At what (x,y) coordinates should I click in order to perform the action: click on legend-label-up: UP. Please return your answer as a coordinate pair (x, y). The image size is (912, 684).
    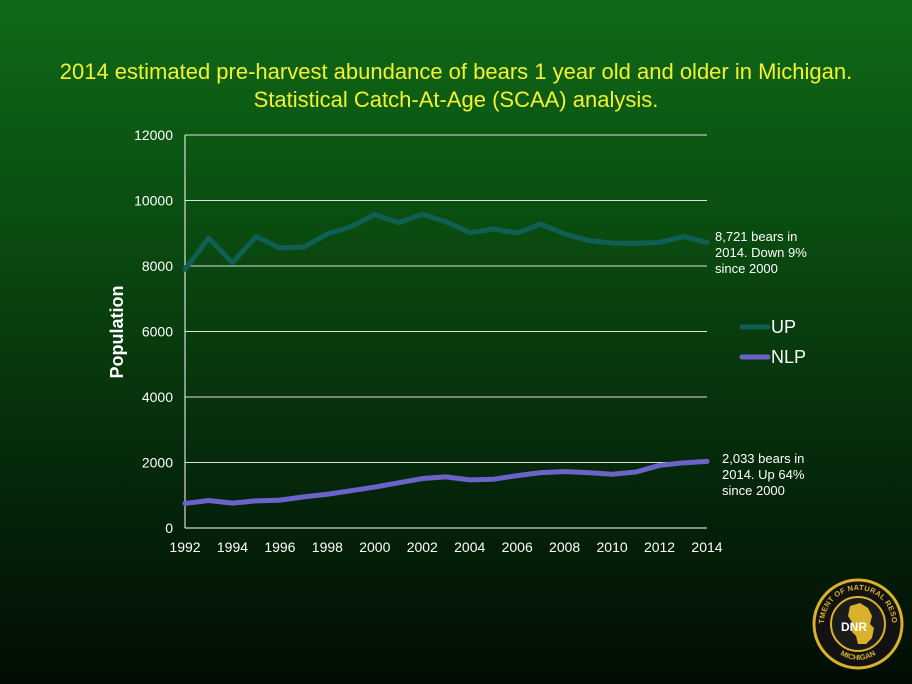
    Looking at the image, I should click on (783, 327).